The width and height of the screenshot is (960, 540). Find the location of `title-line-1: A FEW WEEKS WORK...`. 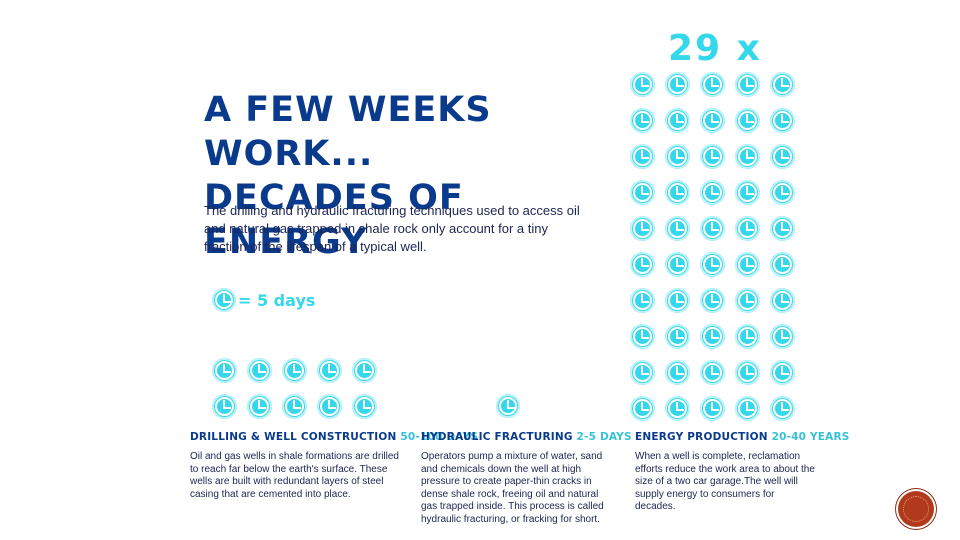

title-line-1: A FEW WEEKS WORK... is located at coordinates (348, 132).